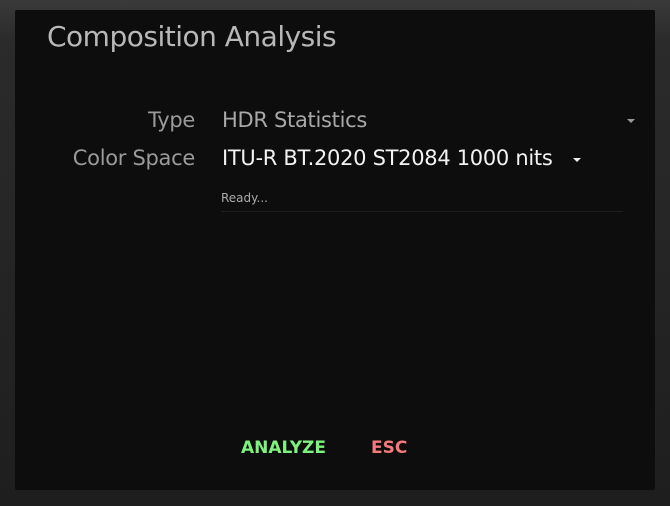 The image size is (670, 506). Describe the element at coordinates (430, 121) in the screenshot. I see `type-dropdown: HDR Statistics` at that location.